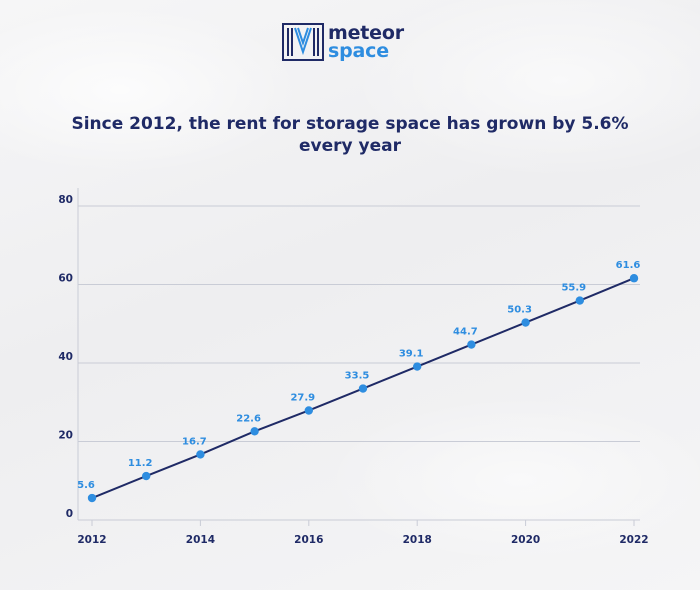 The height and width of the screenshot is (590, 700). Describe the element at coordinates (65, 436) in the screenshot. I see `y-tick-label: 20` at that location.